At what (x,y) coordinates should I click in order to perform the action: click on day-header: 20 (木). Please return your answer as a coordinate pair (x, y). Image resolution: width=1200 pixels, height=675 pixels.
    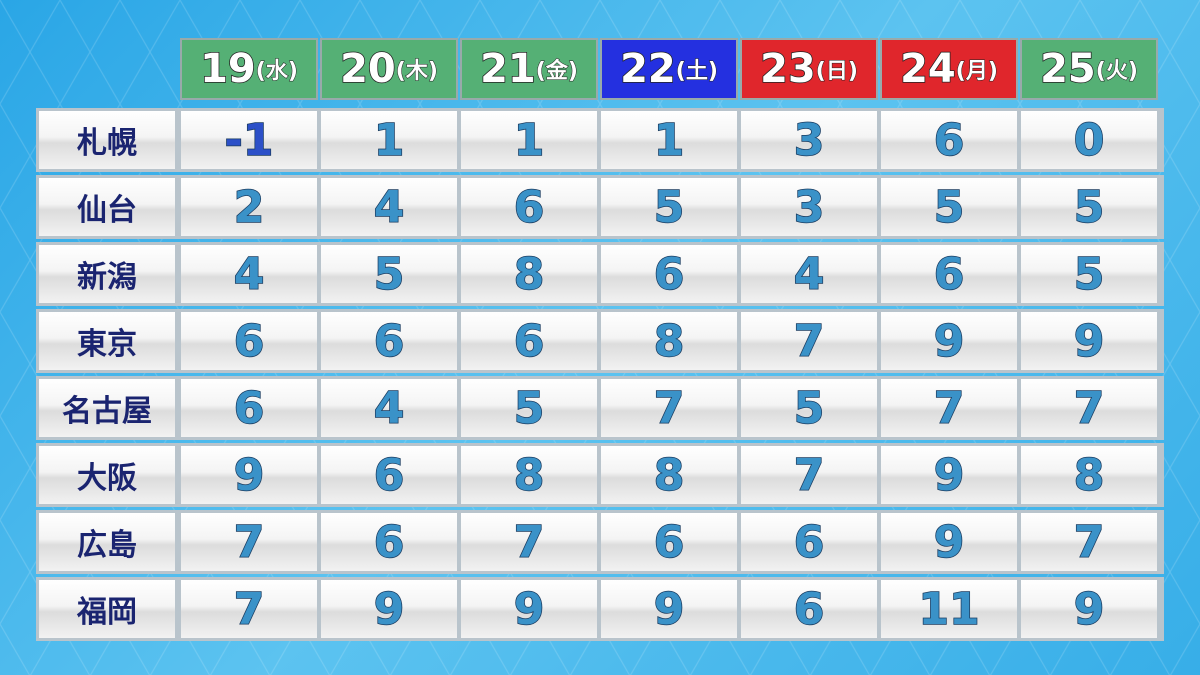
    Looking at the image, I should click on (389, 69).